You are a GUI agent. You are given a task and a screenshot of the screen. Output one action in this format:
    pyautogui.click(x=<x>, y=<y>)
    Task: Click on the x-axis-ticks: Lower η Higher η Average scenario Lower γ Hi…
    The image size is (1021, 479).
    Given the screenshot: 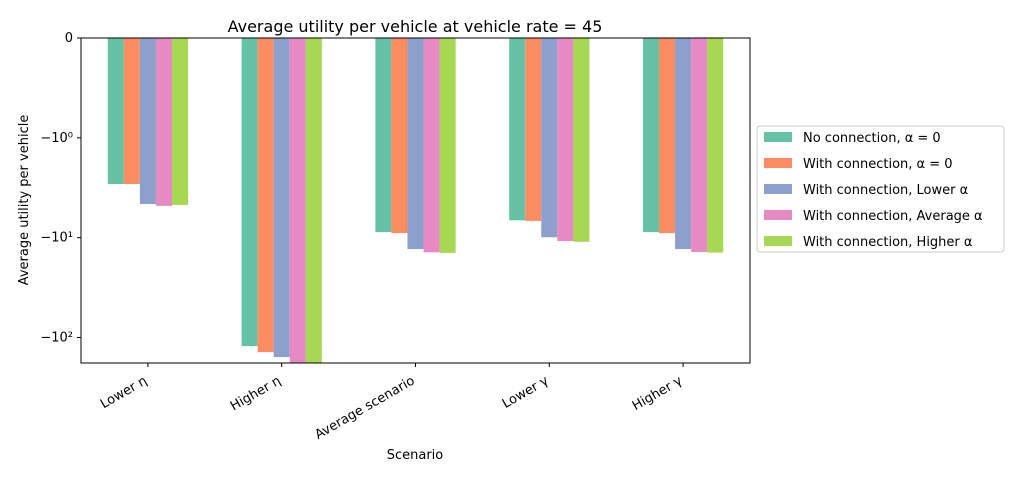 What is the action you would take?
    pyautogui.click(x=391, y=403)
    